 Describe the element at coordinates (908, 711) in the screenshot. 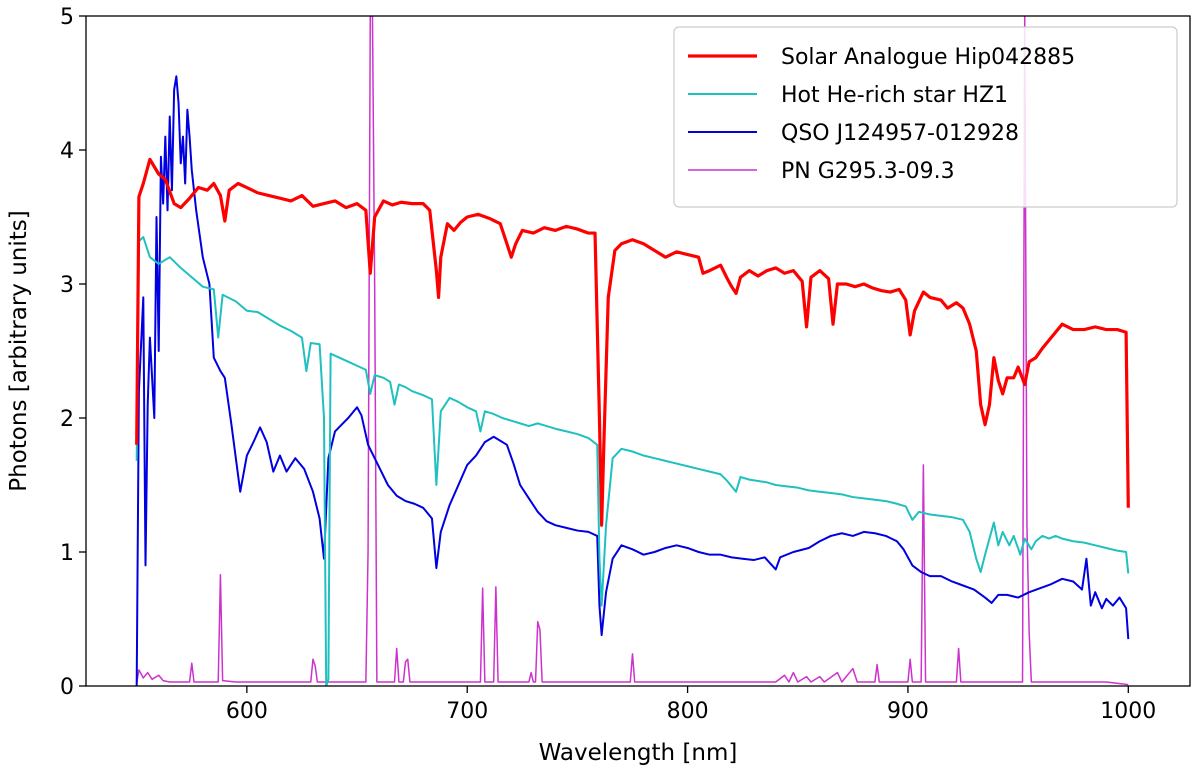

I see `x-tick-label: 900` at that location.